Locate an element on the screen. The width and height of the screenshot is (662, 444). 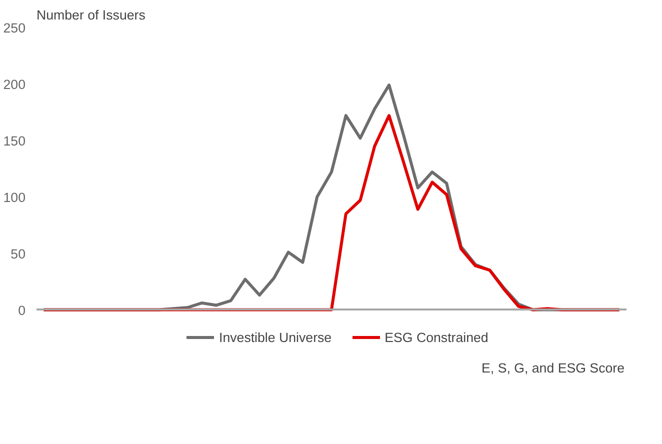
y-tick-label: 150 is located at coordinates (14, 140).